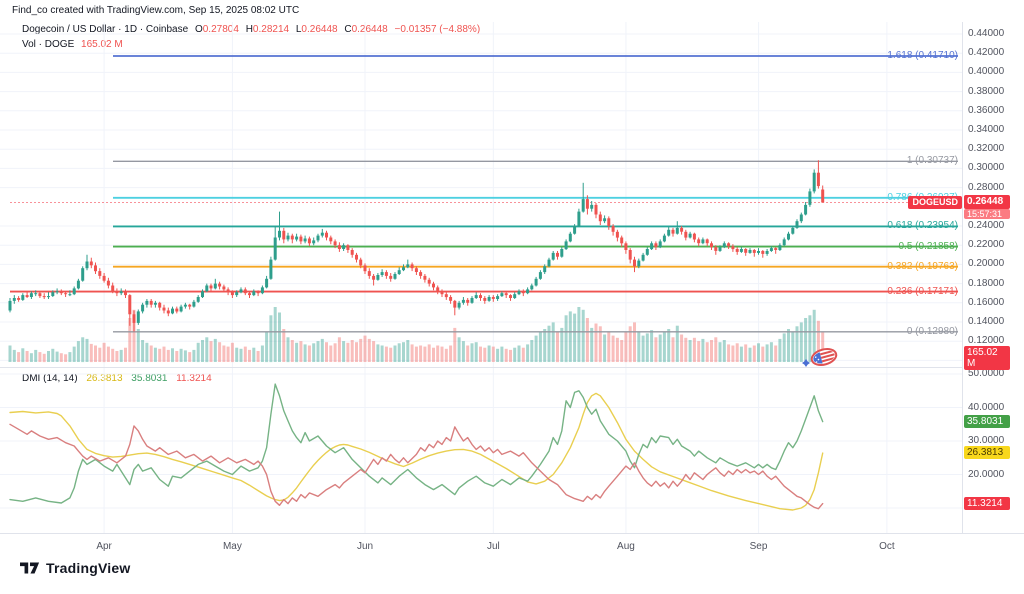  What do you see at coordinates (824, 357) in the screenshot?
I see `flag-sticker-icon` at bounding box center [824, 357].